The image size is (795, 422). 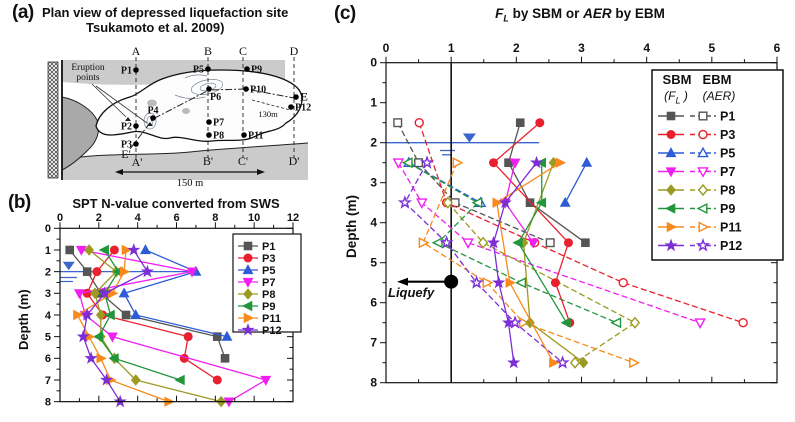 What do you see at coordinates (261, 172) in the screenshot?
I see `scale-arrowhead-right` at bounding box center [261, 172].